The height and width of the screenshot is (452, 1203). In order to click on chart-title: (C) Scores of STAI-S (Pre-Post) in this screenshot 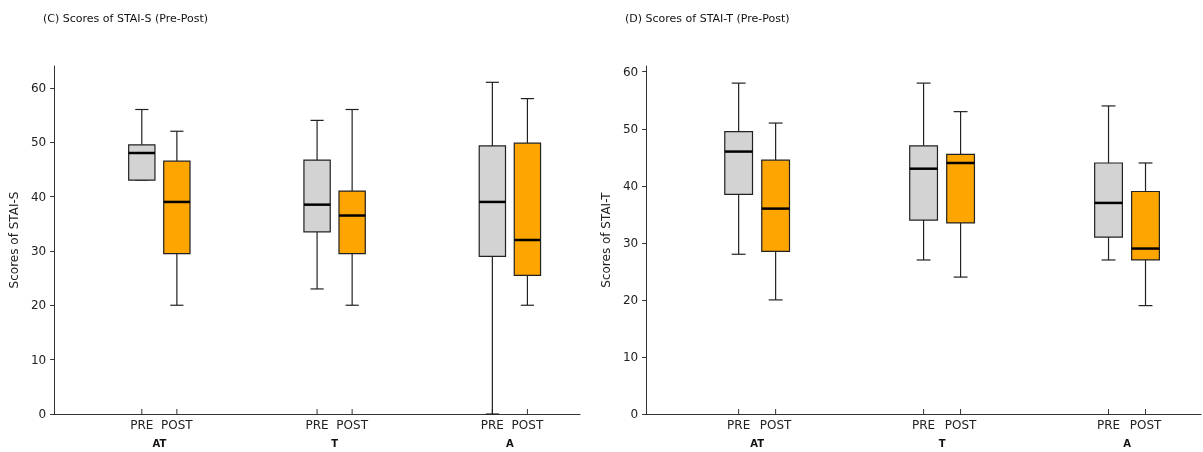, I will do `click(126, 18)`.